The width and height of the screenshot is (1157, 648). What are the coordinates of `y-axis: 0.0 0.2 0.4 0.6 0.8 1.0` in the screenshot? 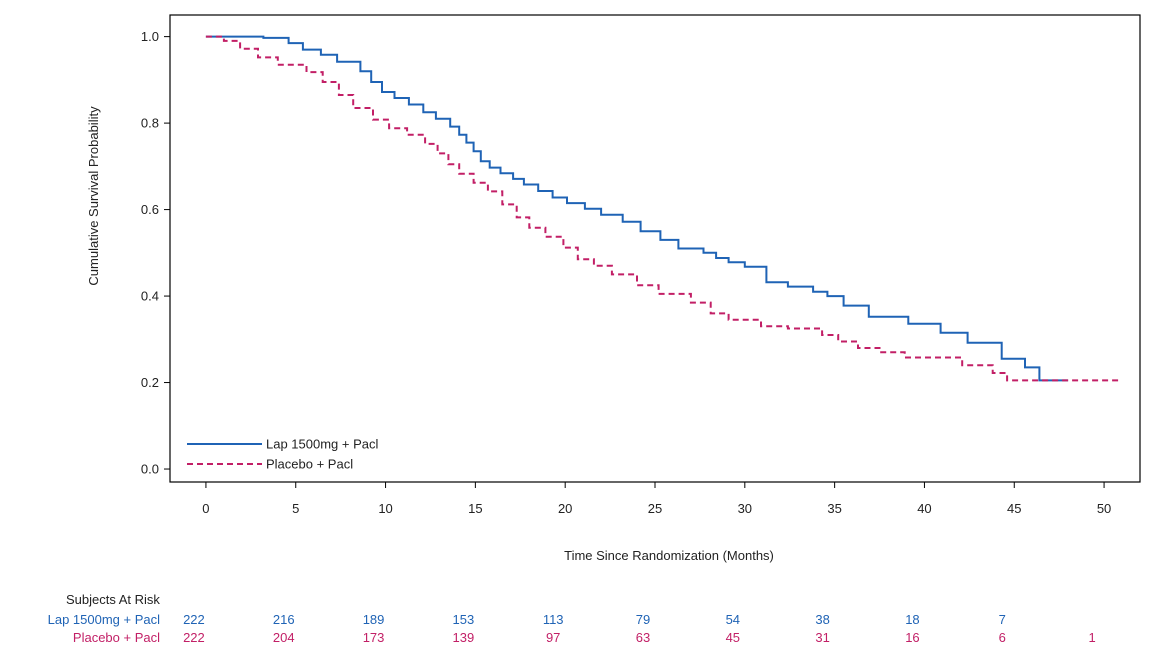 It's located at (155, 253).